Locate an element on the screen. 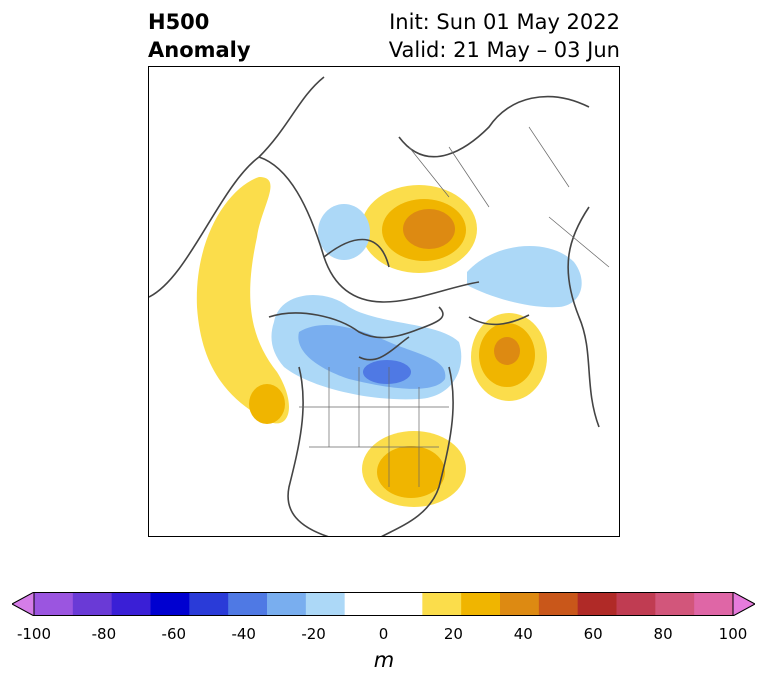 The width and height of the screenshot is (768, 684). colorbar-tick-label: 100 is located at coordinates (733, 634).